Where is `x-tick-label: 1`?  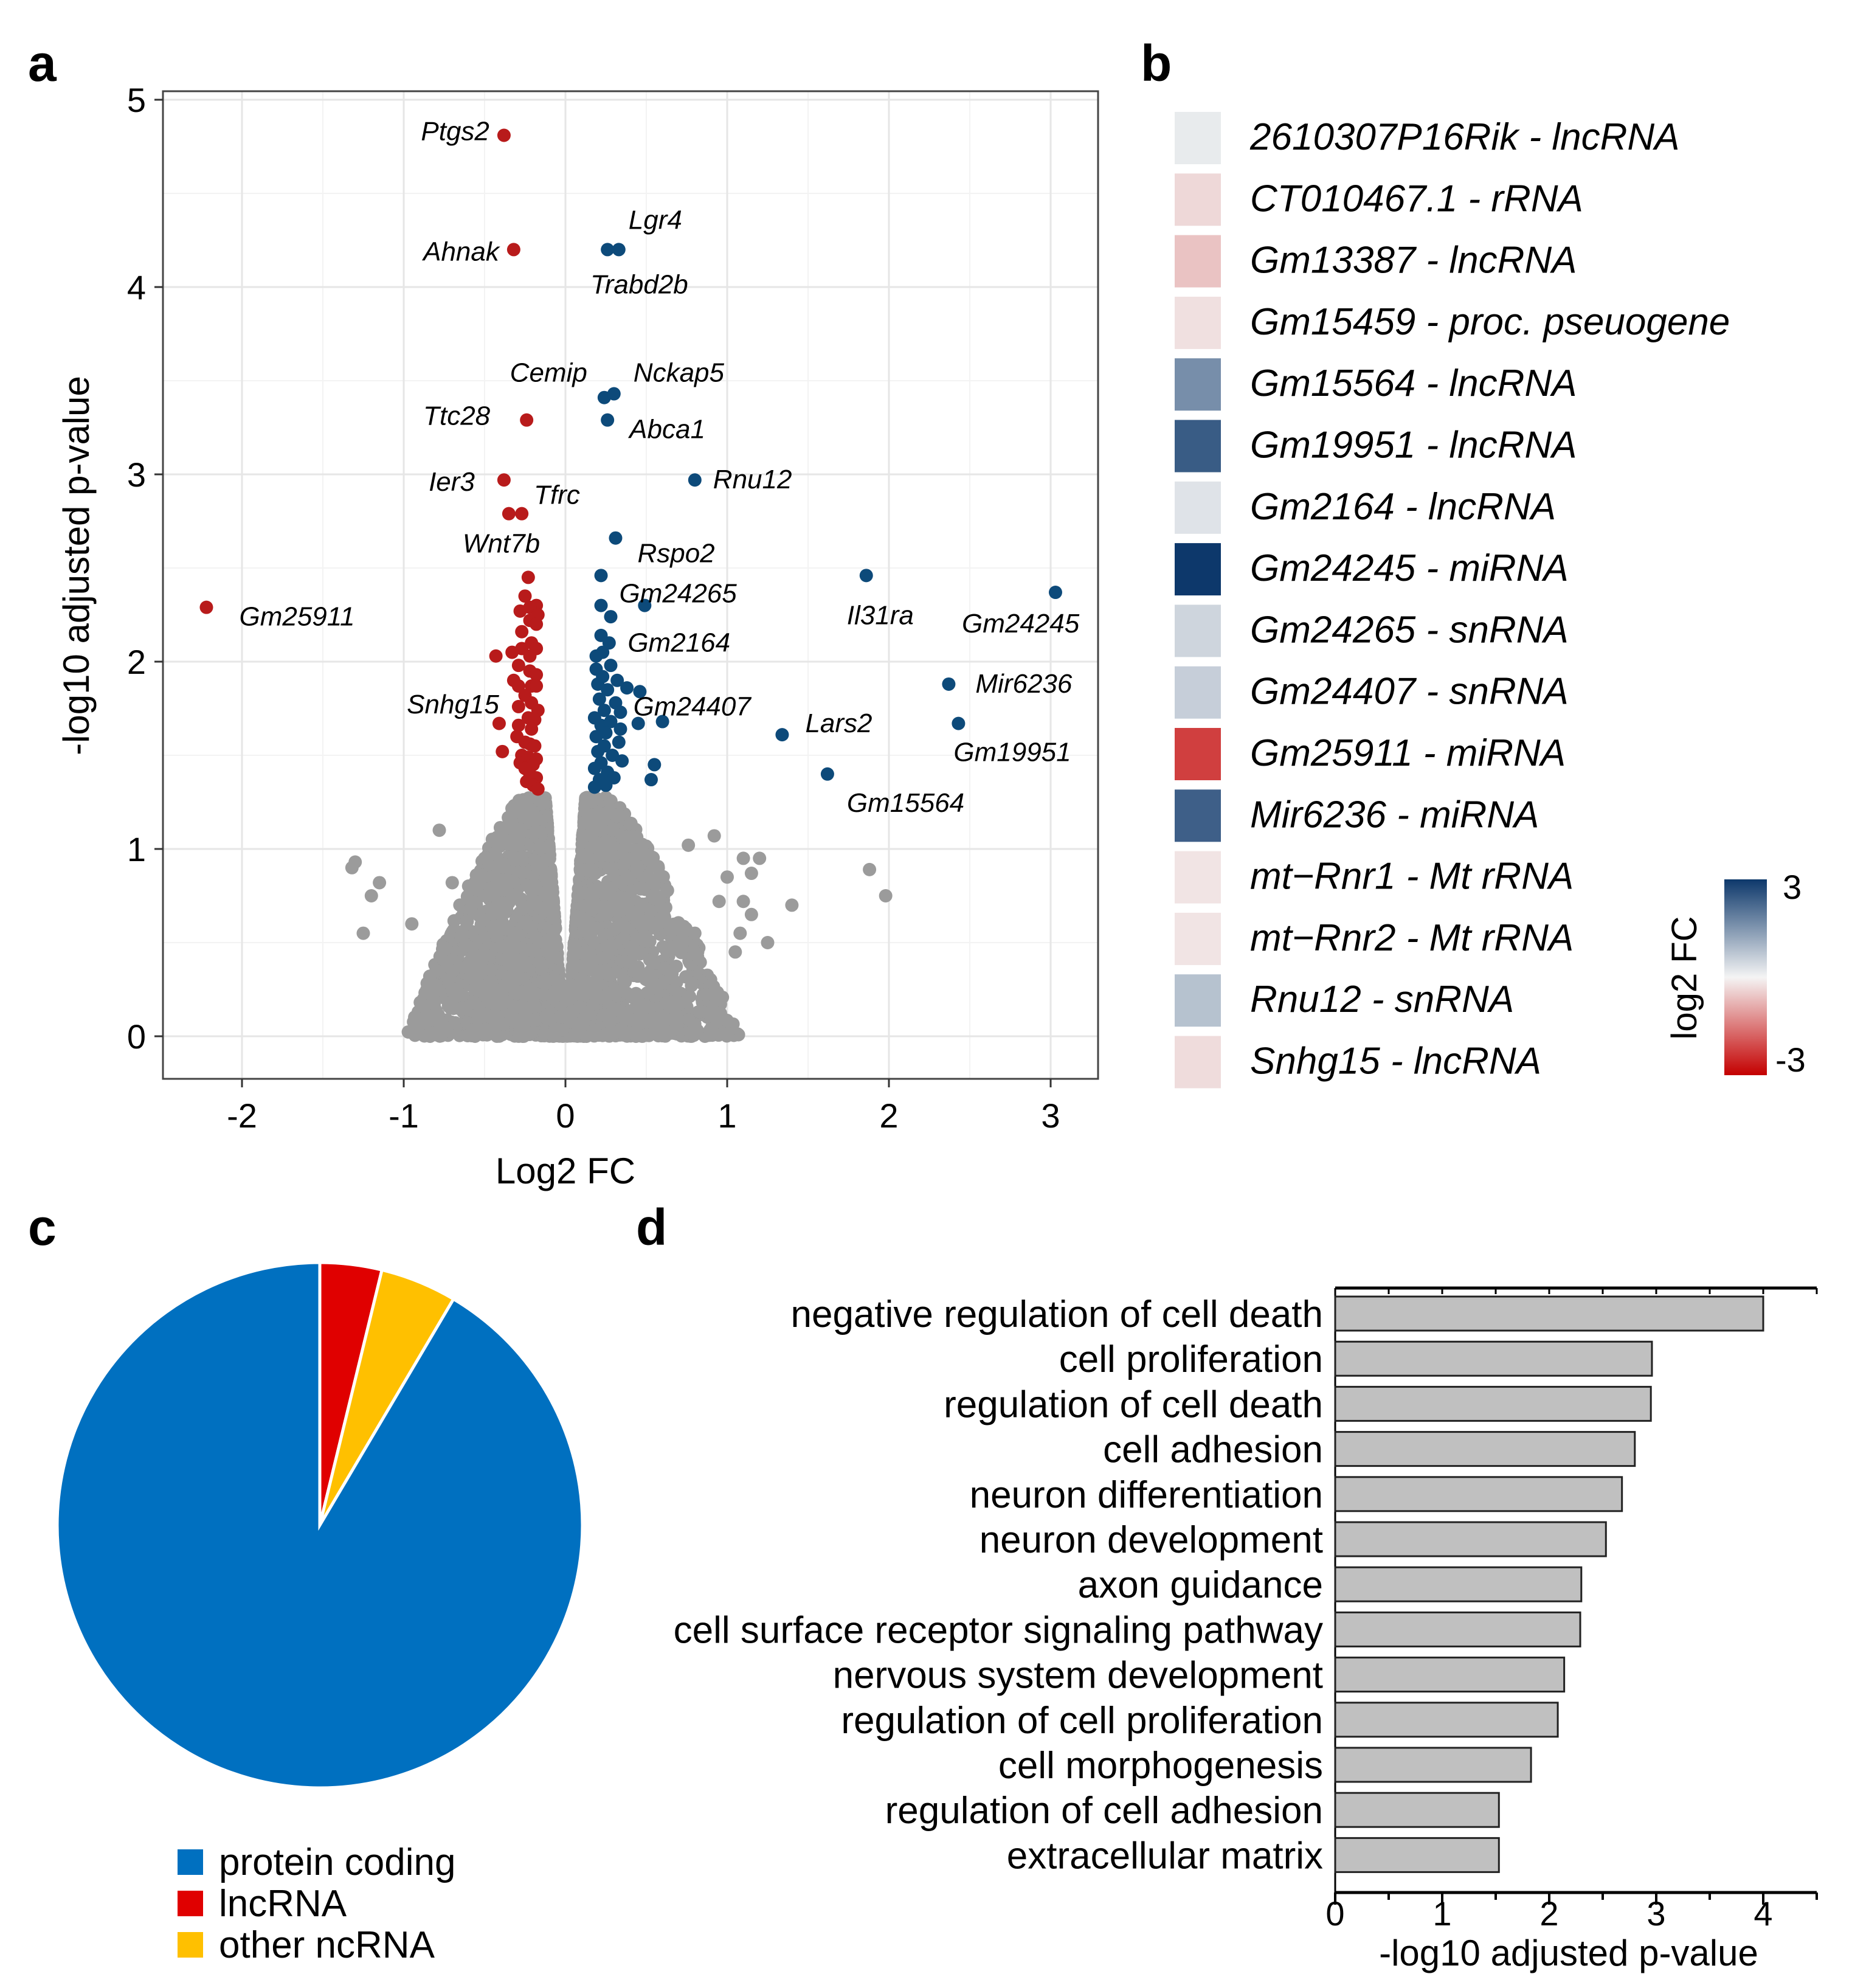 x-tick-label: 1 is located at coordinates (1441, 1913).